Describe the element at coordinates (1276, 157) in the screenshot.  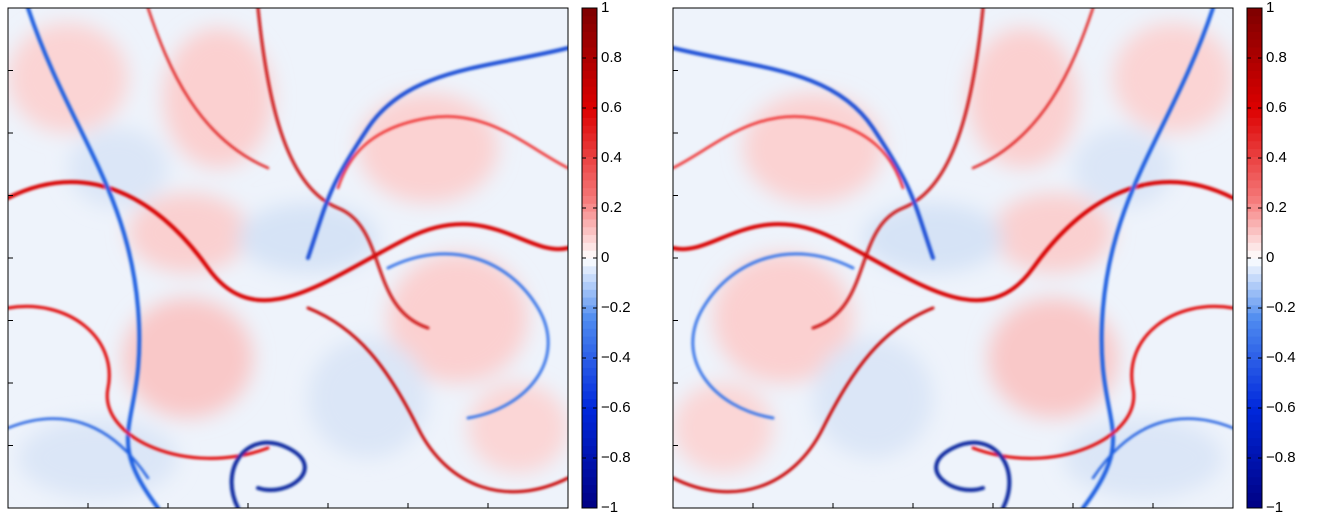
I see `colorbar-tick-label: 0.4` at that location.